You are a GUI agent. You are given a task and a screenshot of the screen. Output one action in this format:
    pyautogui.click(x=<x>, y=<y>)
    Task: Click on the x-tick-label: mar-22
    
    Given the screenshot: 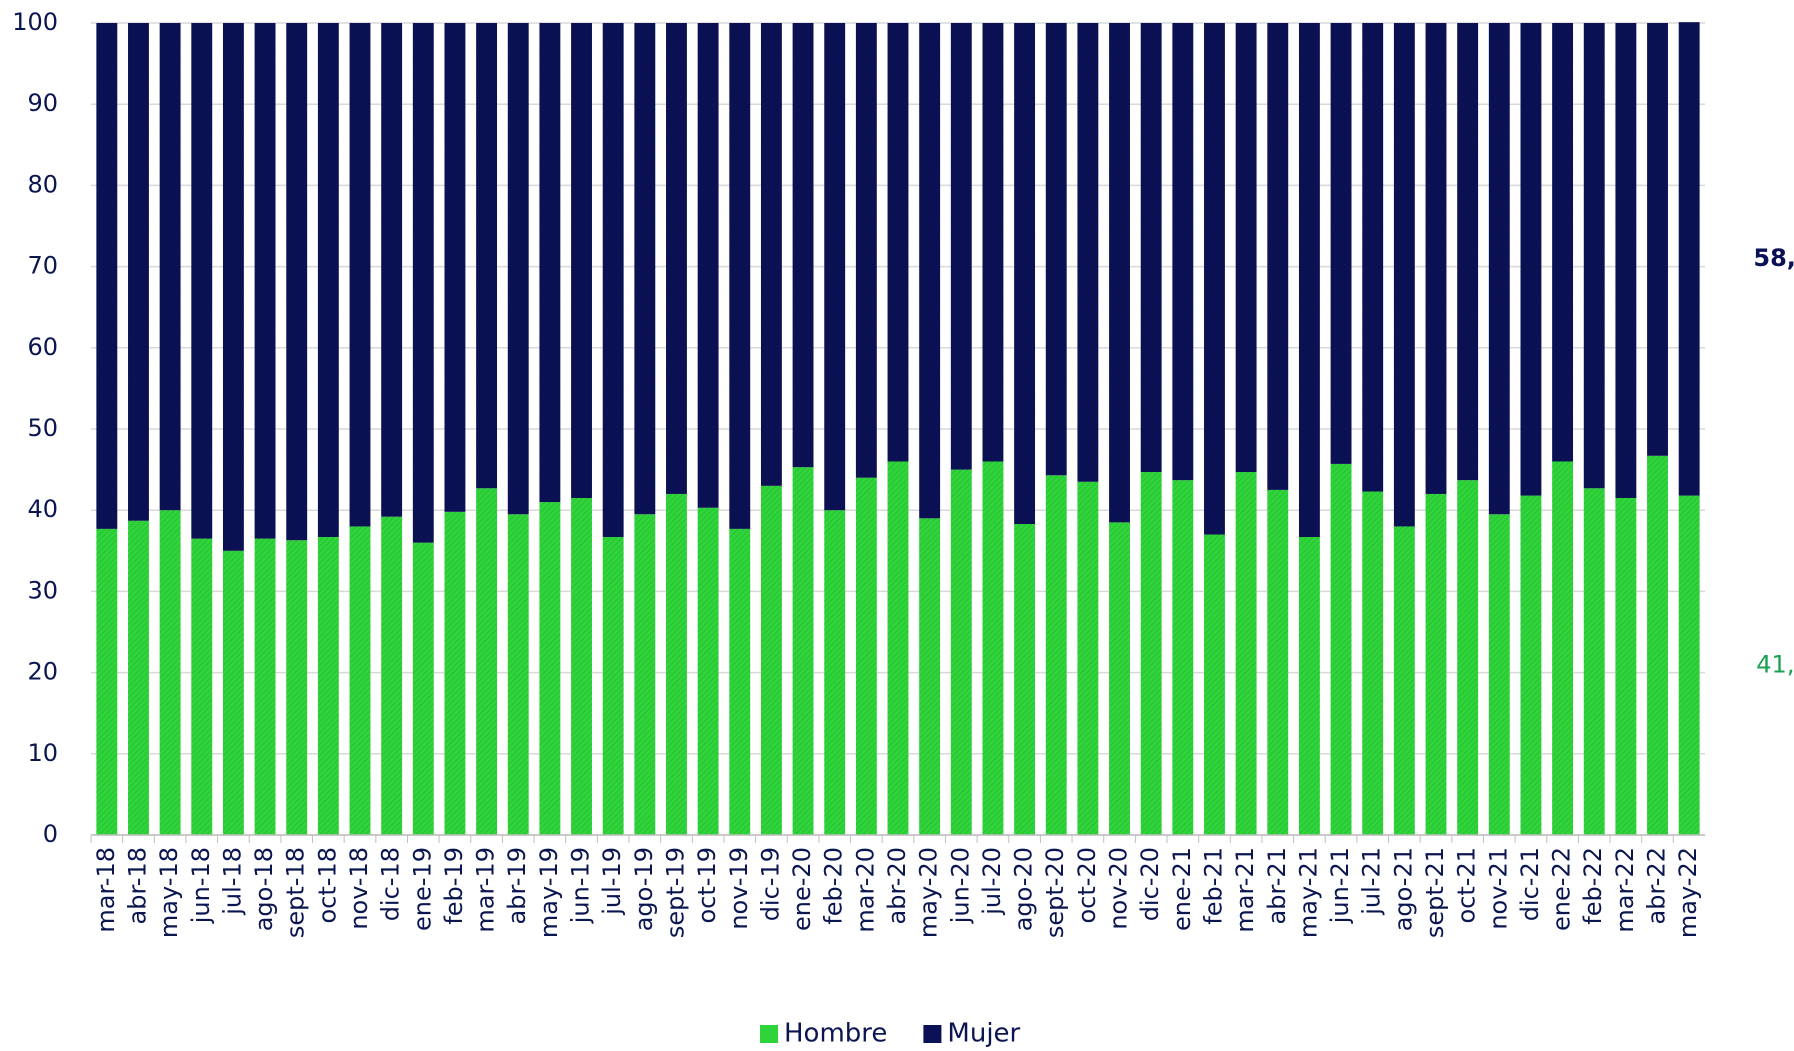 What is the action you would take?
    pyautogui.click(x=1625, y=890)
    